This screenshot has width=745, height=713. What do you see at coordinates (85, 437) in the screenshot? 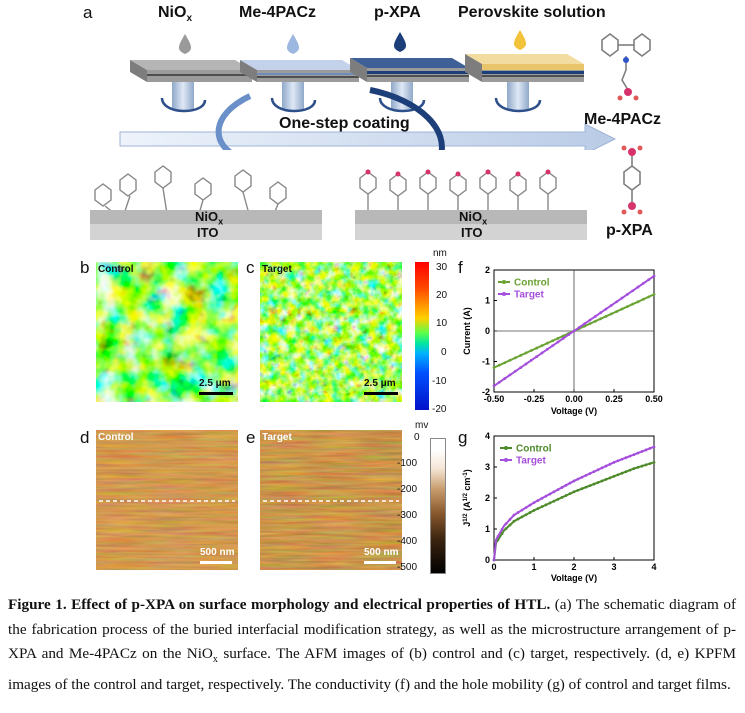
I see `panel-letter-d: d` at bounding box center [85, 437].